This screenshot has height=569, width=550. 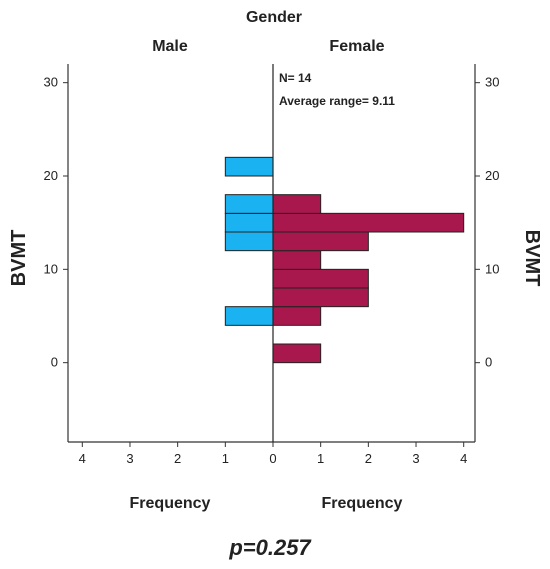 What do you see at coordinates (463, 458) in the screenshot?
I see `x-tick-label-female-4: 4` at bounding box center [463, 458].